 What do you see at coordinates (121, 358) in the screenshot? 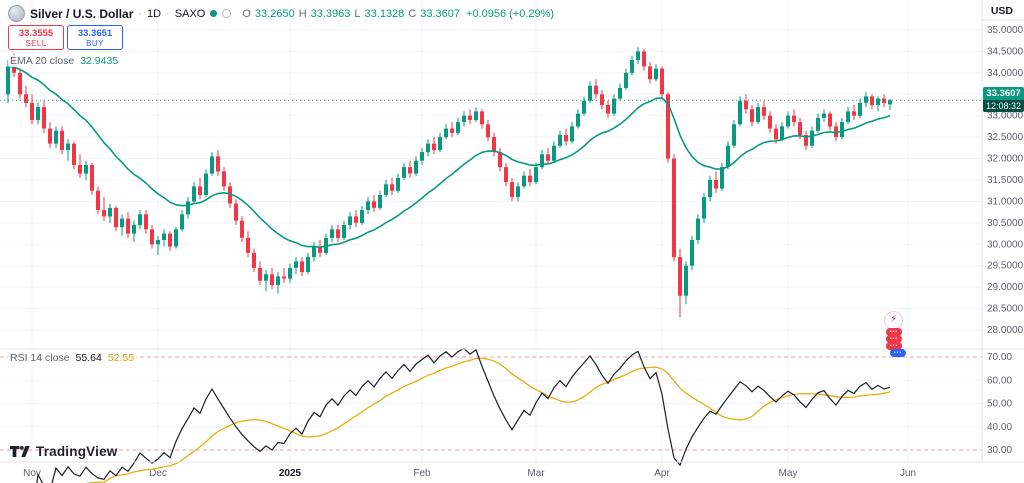
I see `rsi-ma-value: 52.55` at bounding box center [121, 358].